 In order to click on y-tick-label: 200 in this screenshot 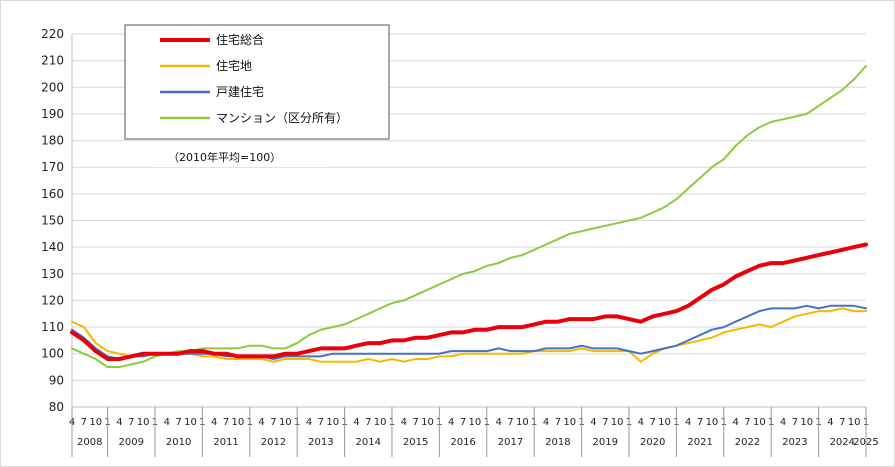, I will do `click(52, 87)`.